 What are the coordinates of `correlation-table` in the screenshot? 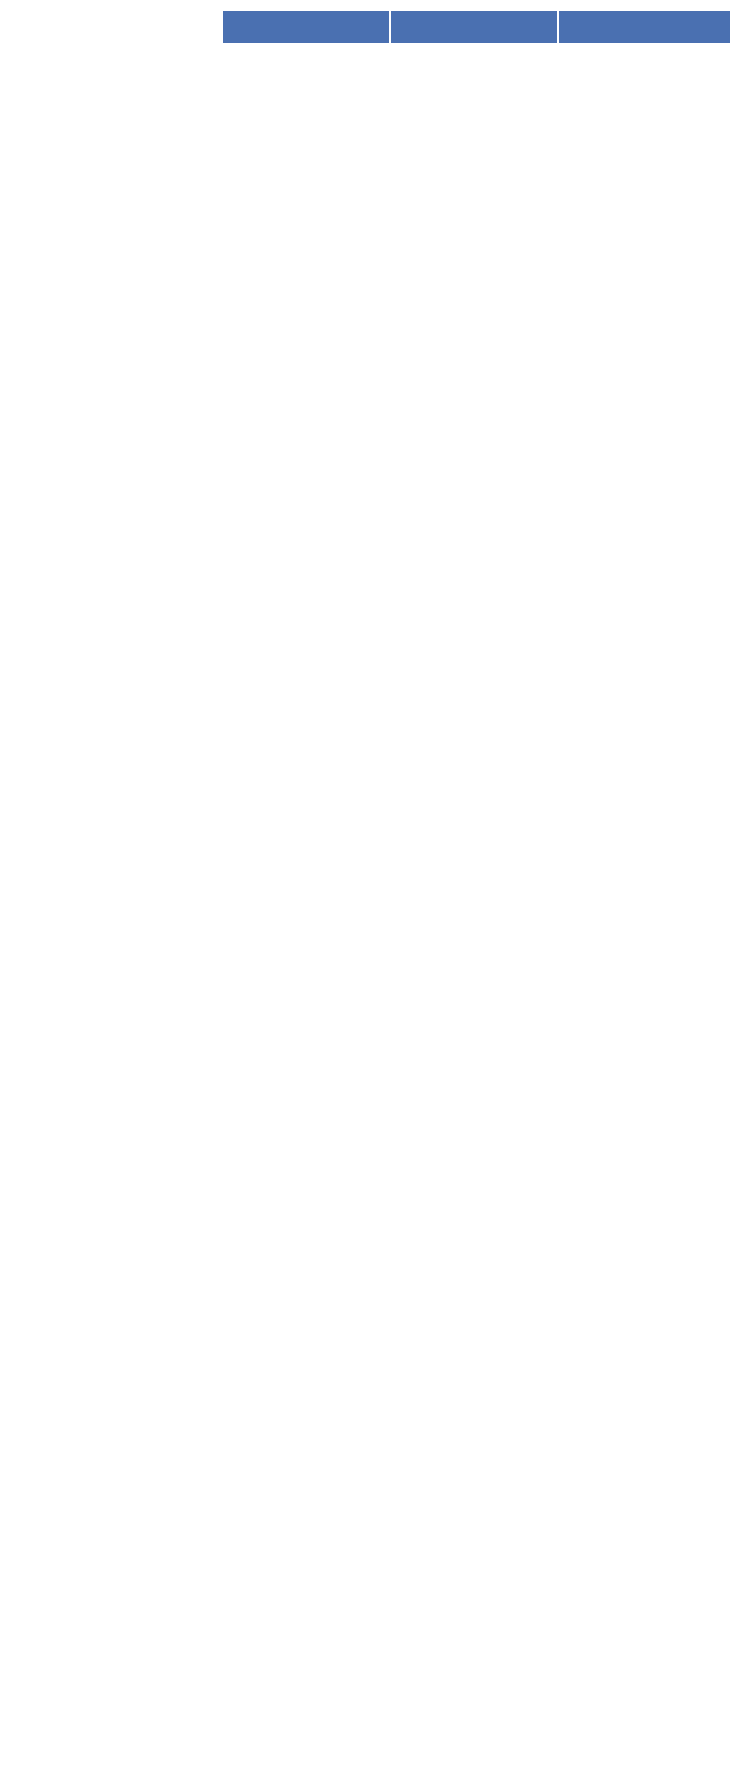 It's located at (369, 27).